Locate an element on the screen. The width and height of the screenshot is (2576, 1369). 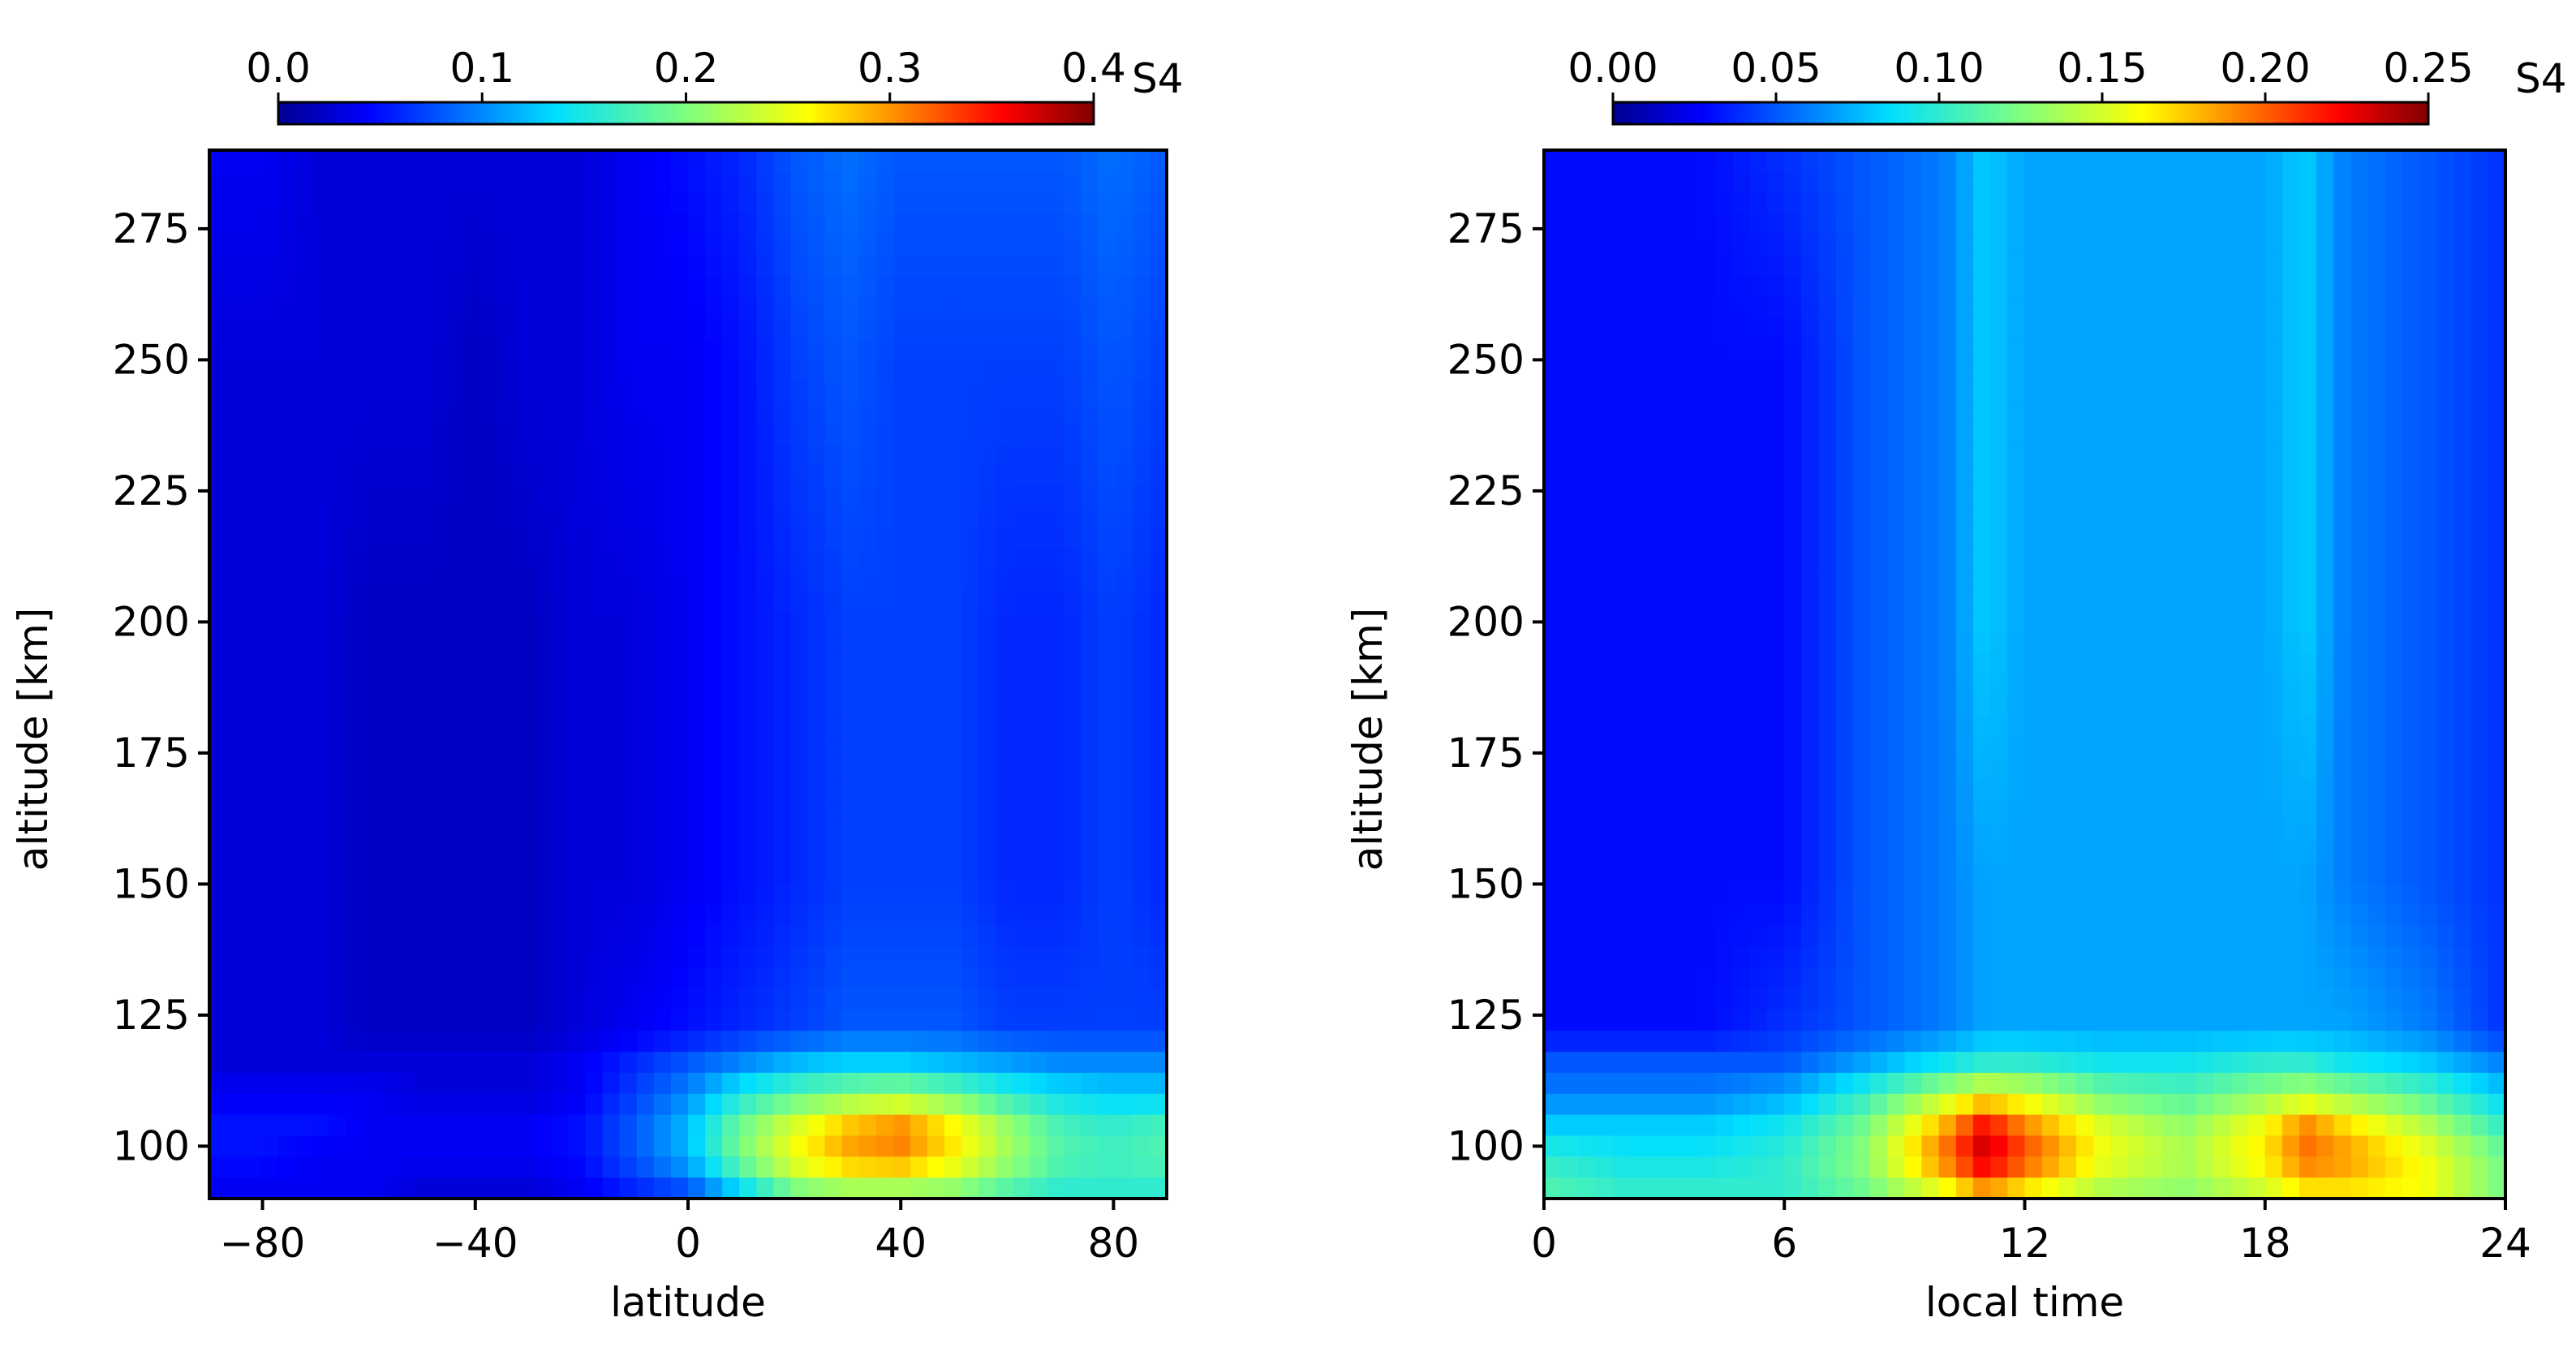
latitude-y-tick-label: 150 is located at coordinates (151, 883).